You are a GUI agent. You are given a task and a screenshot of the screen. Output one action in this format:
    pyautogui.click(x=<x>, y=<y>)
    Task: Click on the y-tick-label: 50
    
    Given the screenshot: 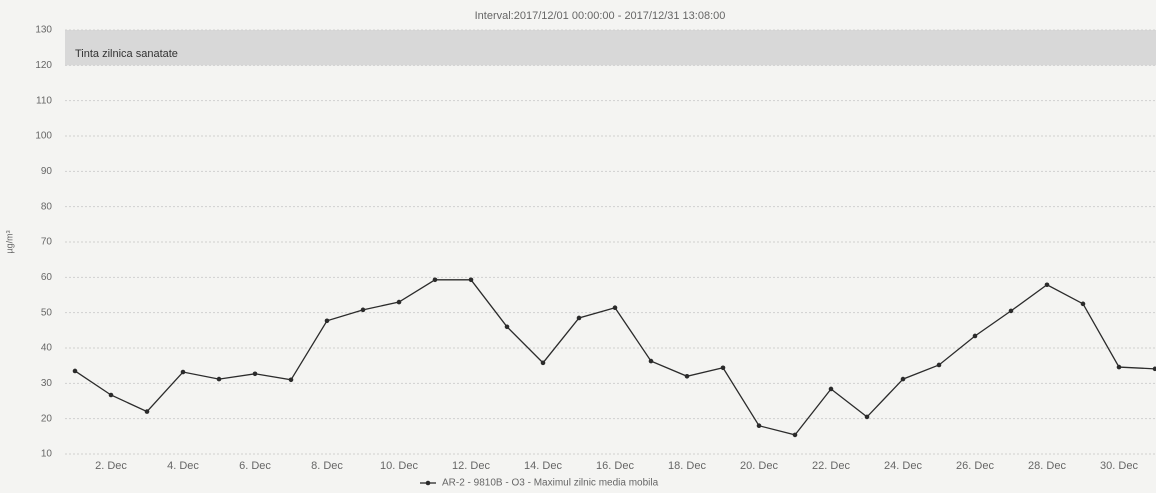 What is the action you would take?
    pyautogui.click(x=47, y=312)
    